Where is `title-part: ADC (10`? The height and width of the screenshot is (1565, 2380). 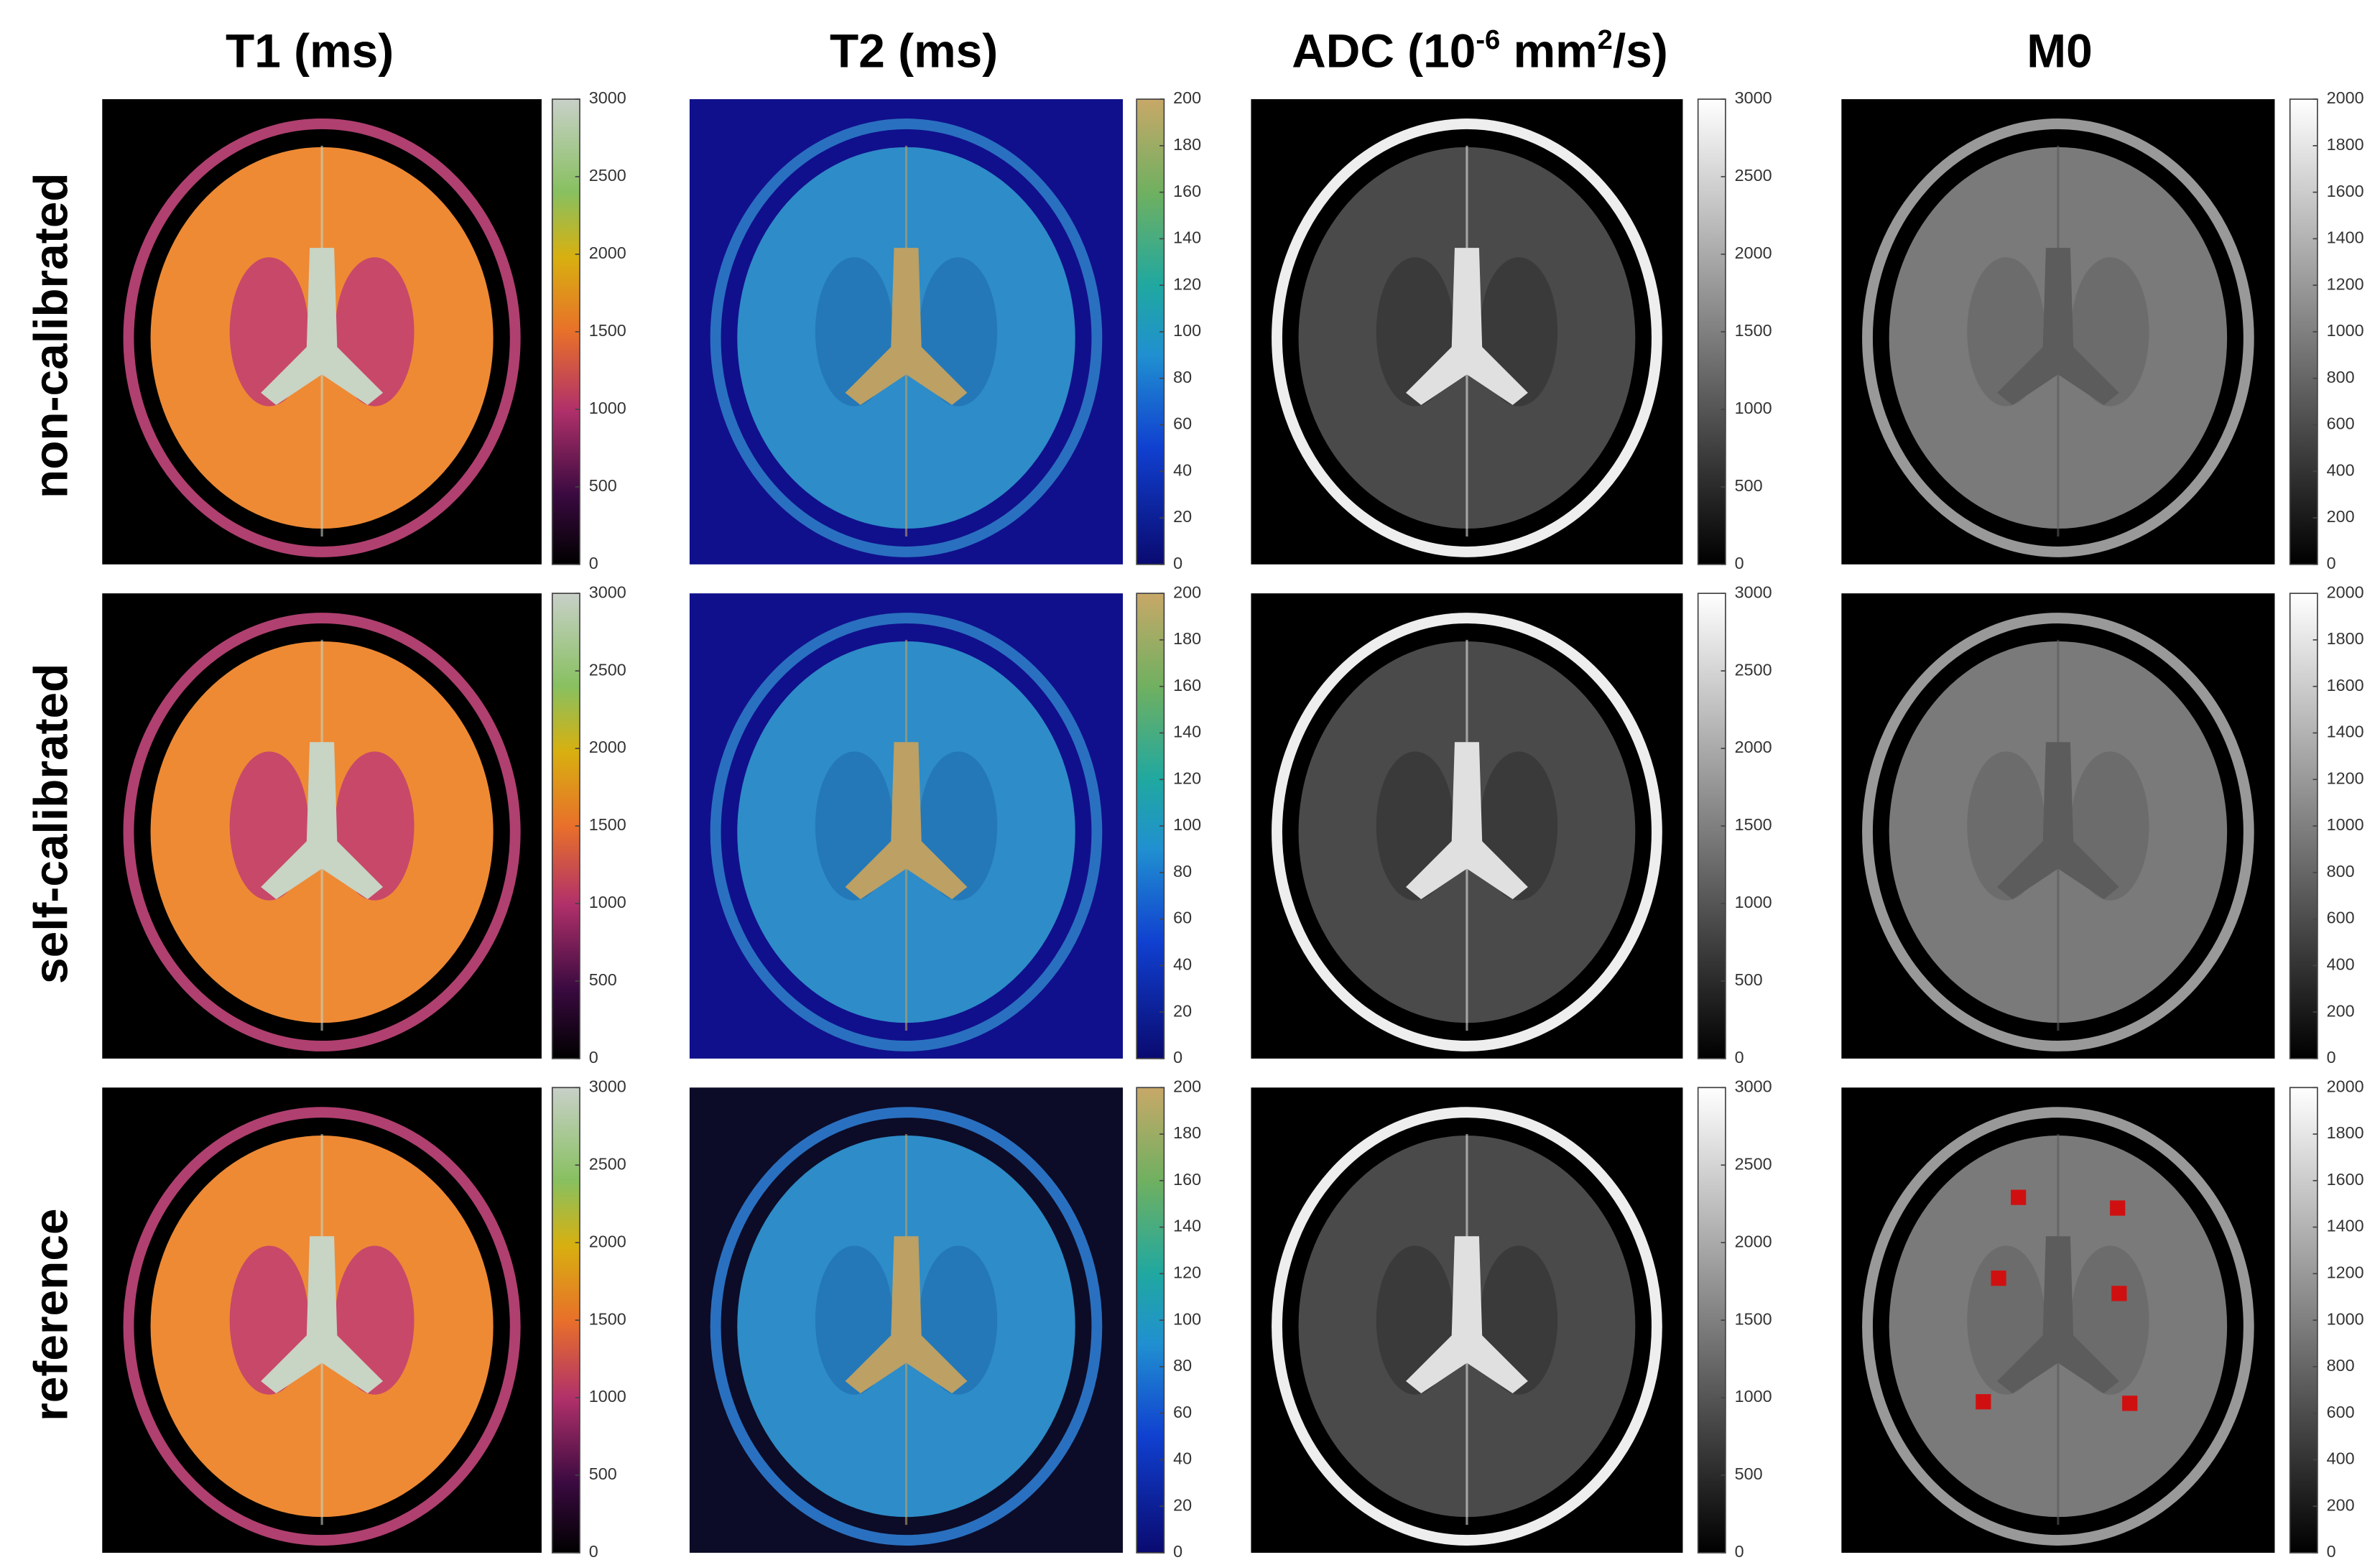
title-part: ADC (10 is located at coordinates (1384, 50).